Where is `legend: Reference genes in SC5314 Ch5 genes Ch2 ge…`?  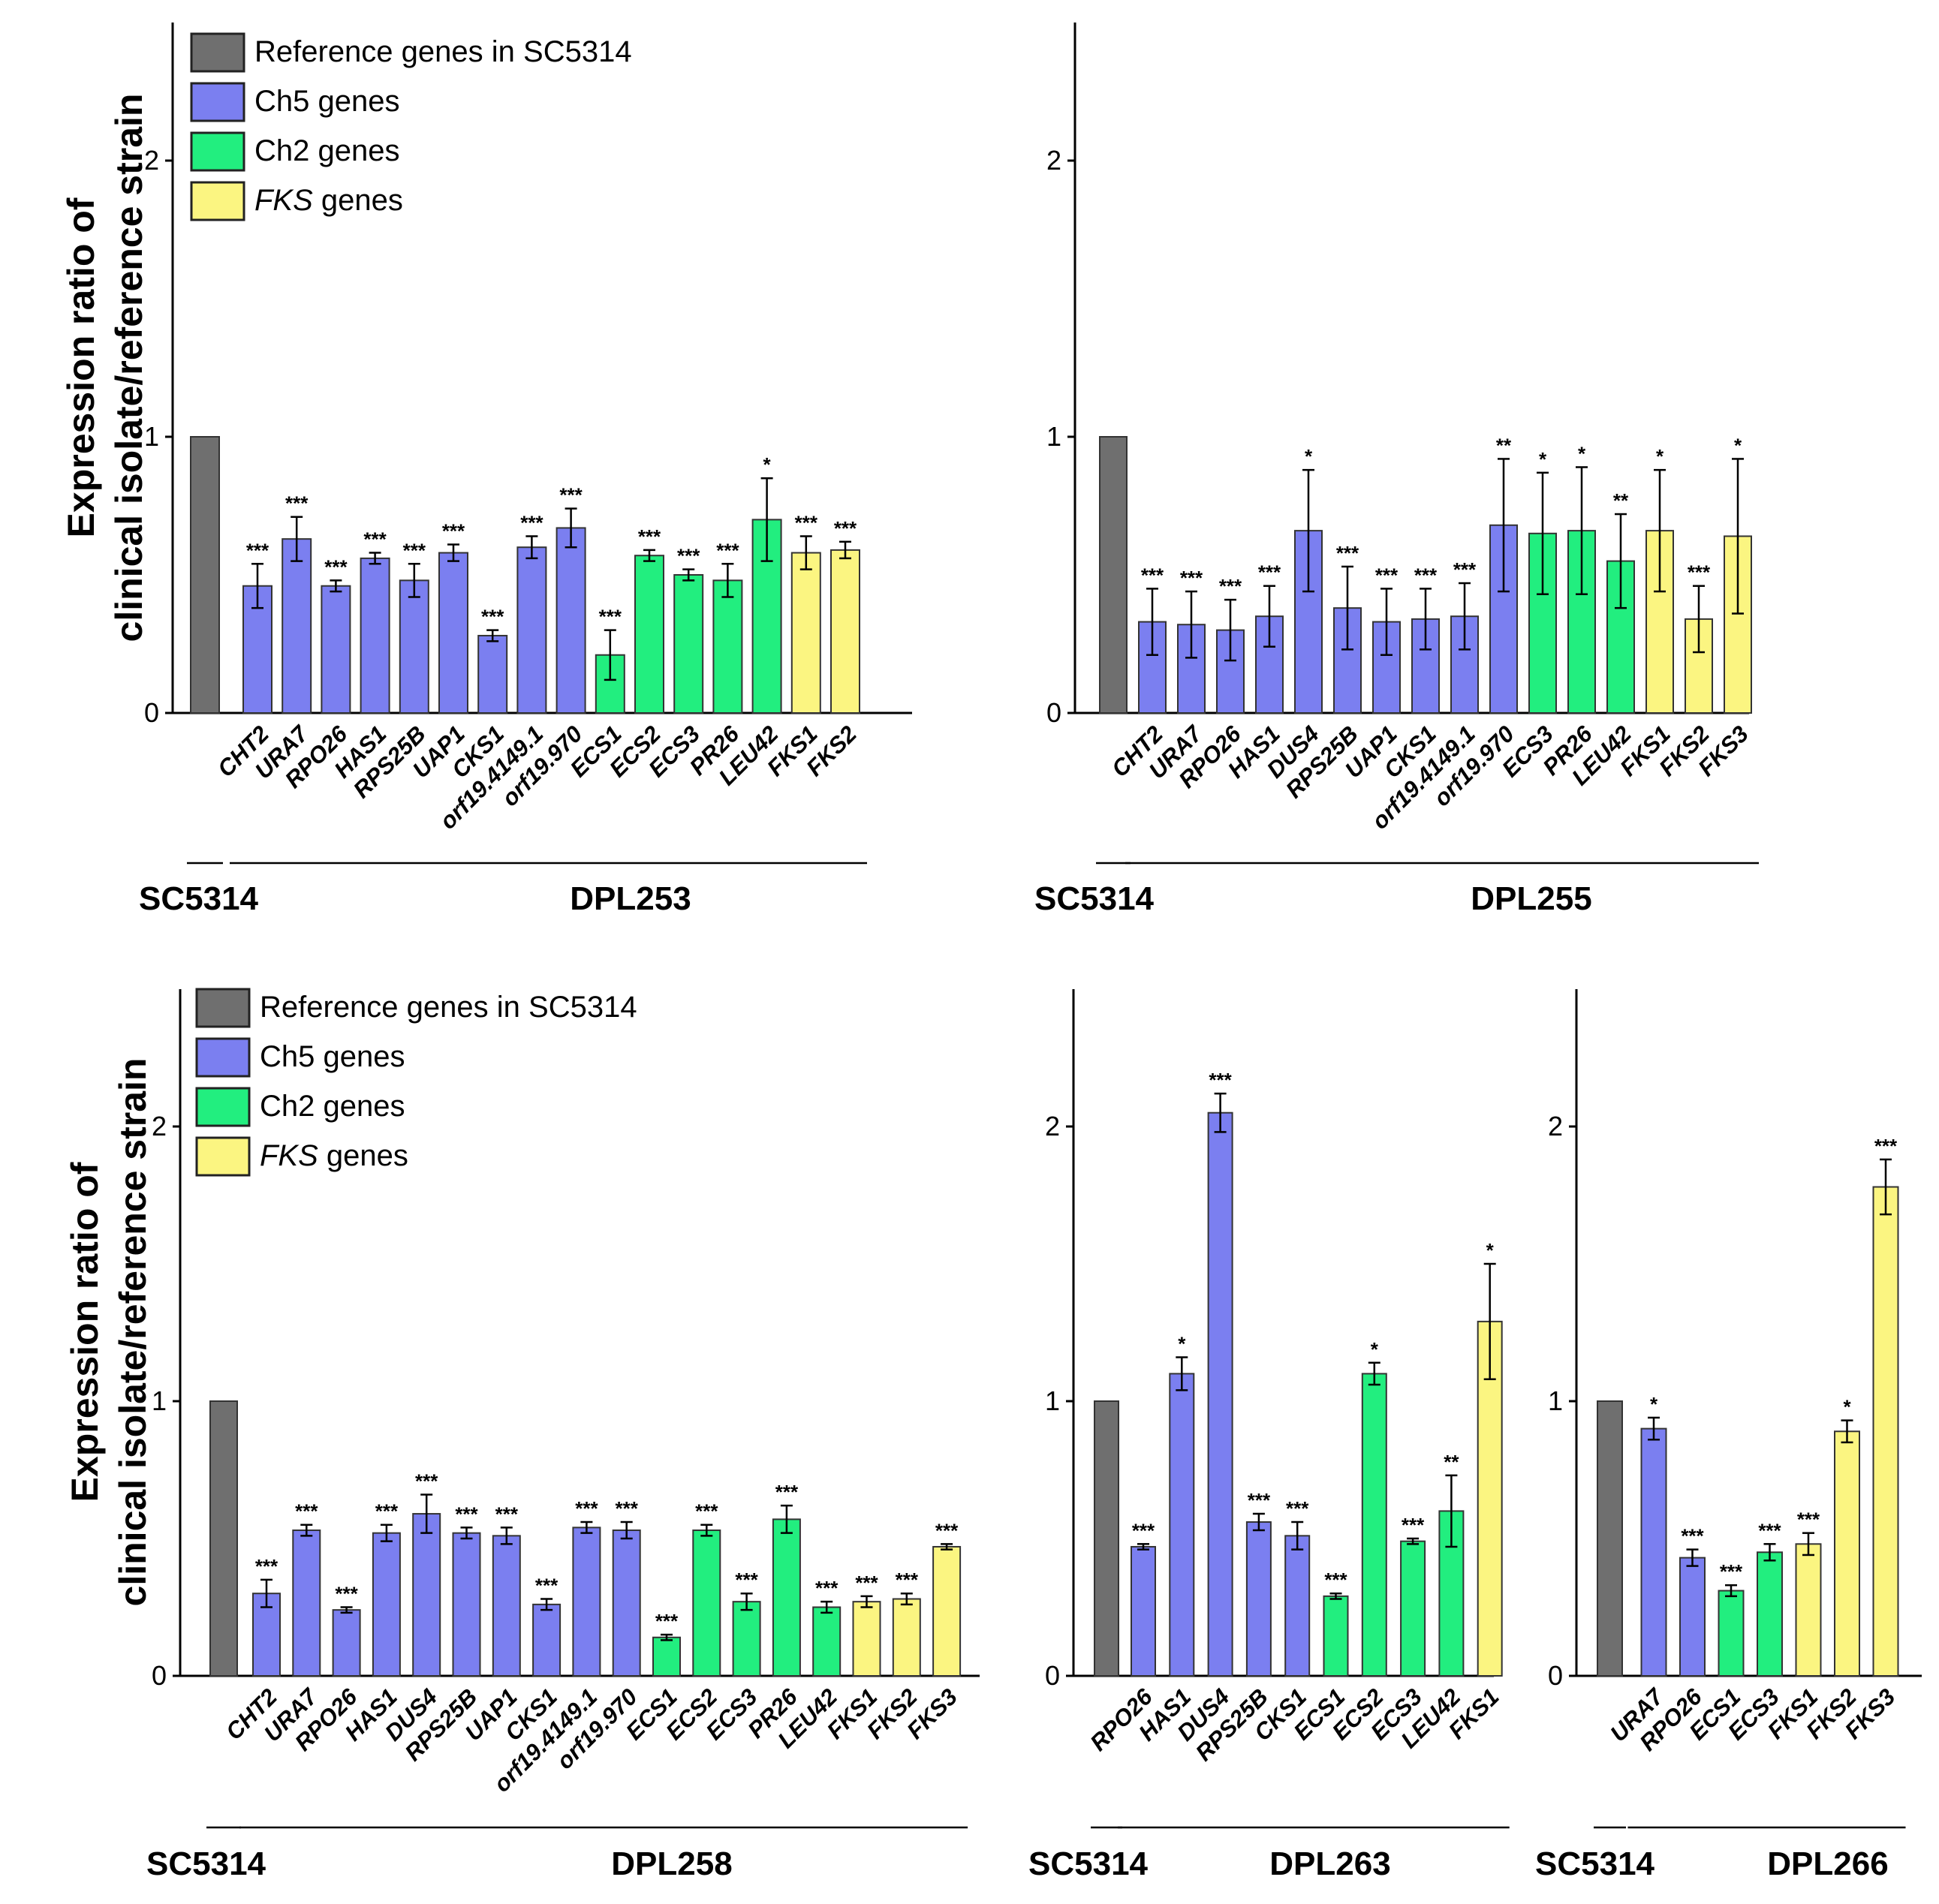 legend: Reference genes in SC5314 Ch5 genes Ch2 ge… is located at coordinates (411, 126).